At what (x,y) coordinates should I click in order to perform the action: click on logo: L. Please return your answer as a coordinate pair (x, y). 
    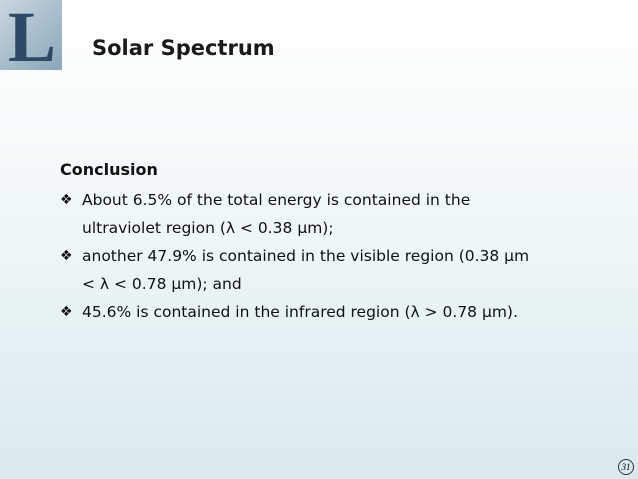
    Looking at the image, I should click on (31, 38).